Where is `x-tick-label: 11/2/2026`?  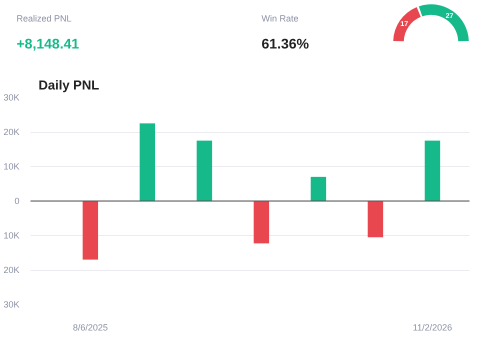 x-tick-label: 11/2/2026 is located at coordinates (432, 327).